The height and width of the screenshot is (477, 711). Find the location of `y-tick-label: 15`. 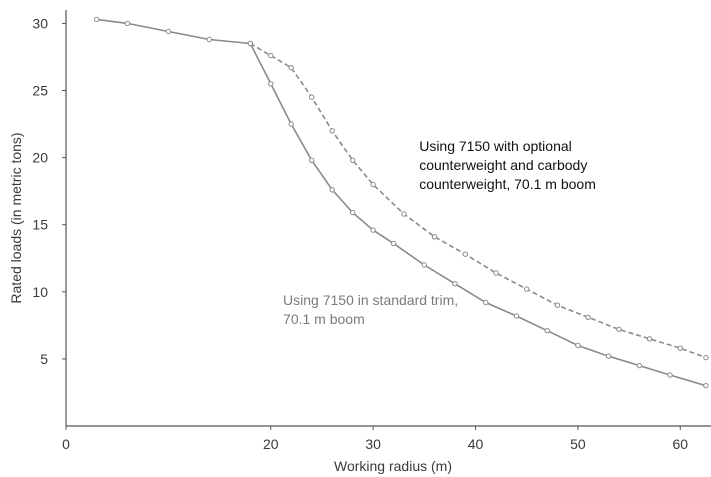

y-tick-label: 15 is located at coordinates (40, 225).